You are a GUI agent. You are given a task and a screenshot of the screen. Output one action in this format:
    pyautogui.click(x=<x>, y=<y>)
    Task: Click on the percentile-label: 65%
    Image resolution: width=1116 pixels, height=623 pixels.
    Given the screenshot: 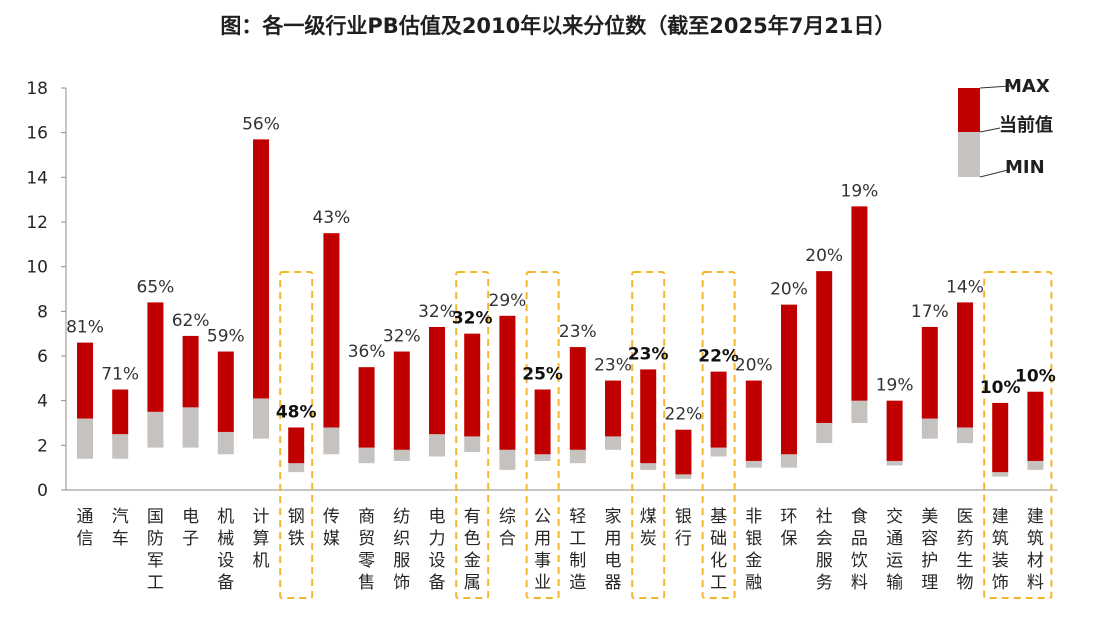 What is the action you would take?
    pyautogui.click(x=156, y=287)
    